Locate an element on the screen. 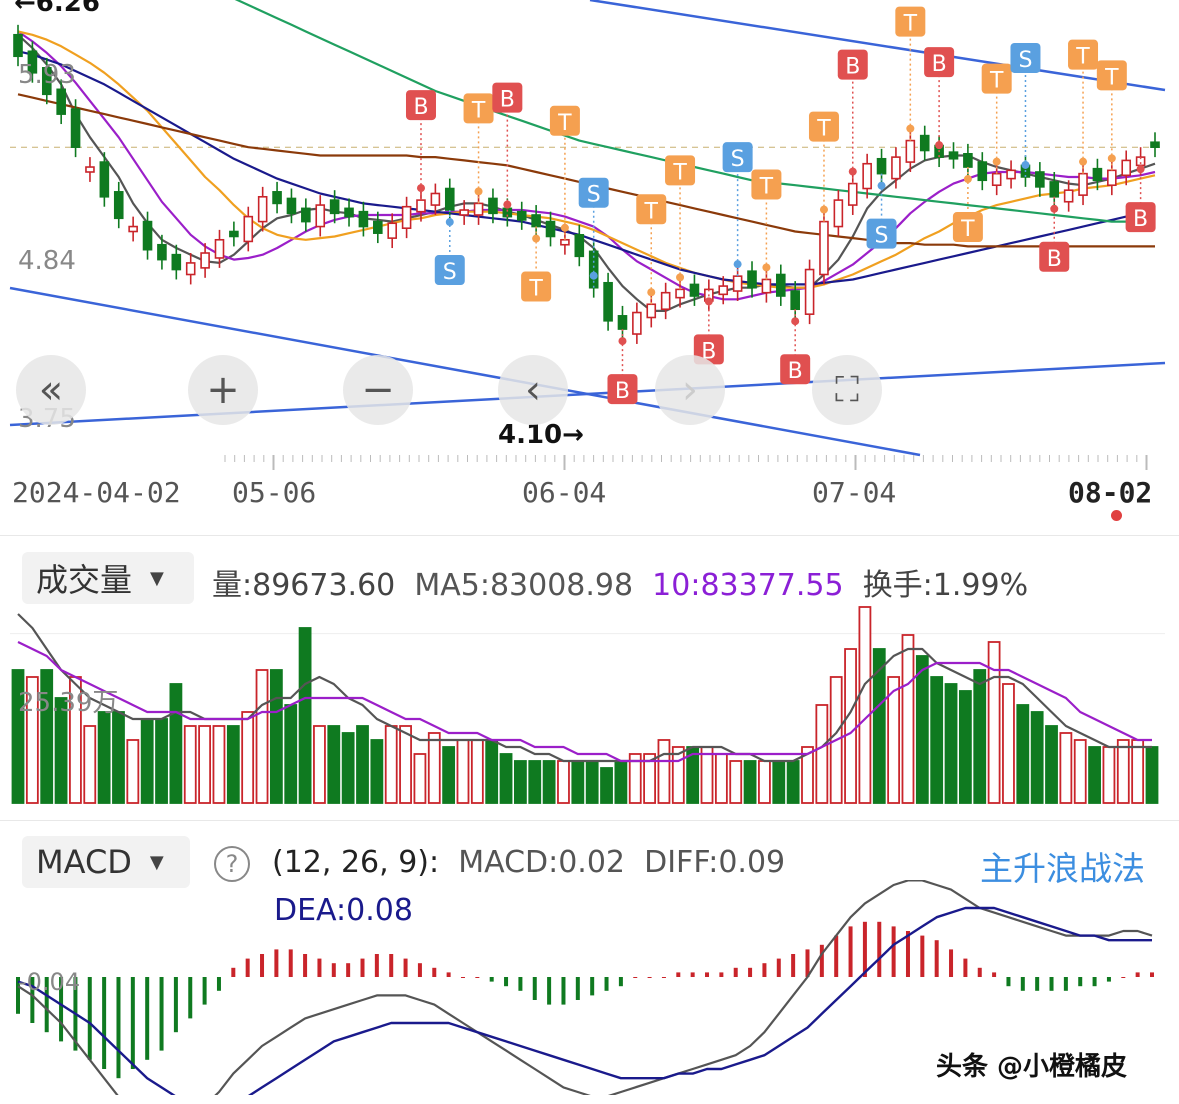  strategy-link: 主升浪战法 is located at coordinates (1062, 868).